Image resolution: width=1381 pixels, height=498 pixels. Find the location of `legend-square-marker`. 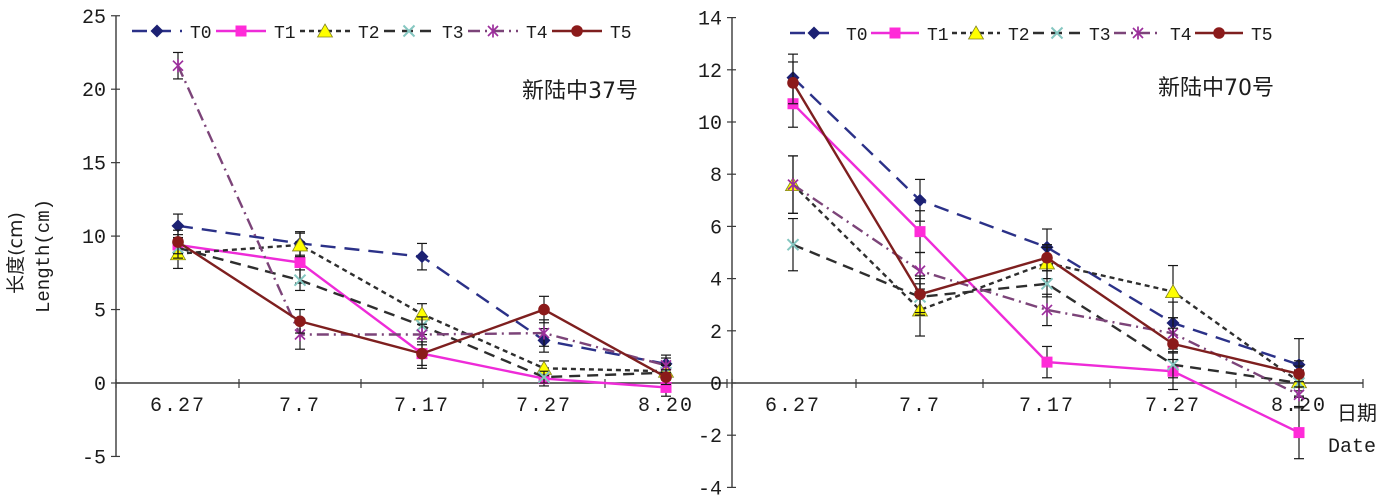

legend-square-marker is located at coordinates (895, 33).